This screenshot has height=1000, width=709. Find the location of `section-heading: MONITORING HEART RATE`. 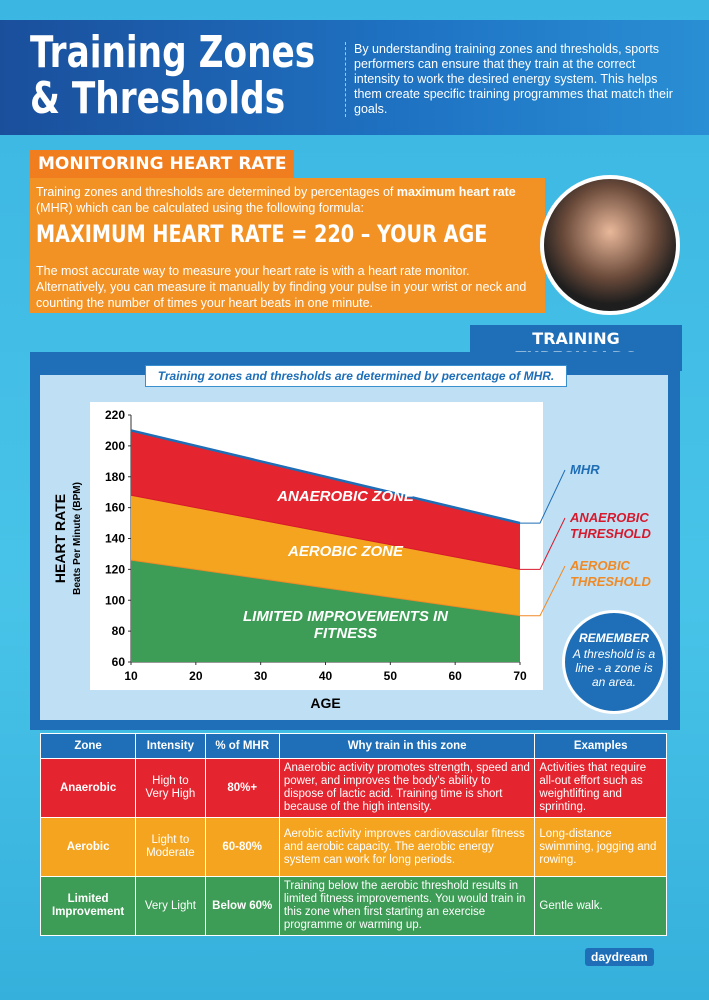

section-heading: MONITORING HEART RATE is located at coordinates (162, 164).